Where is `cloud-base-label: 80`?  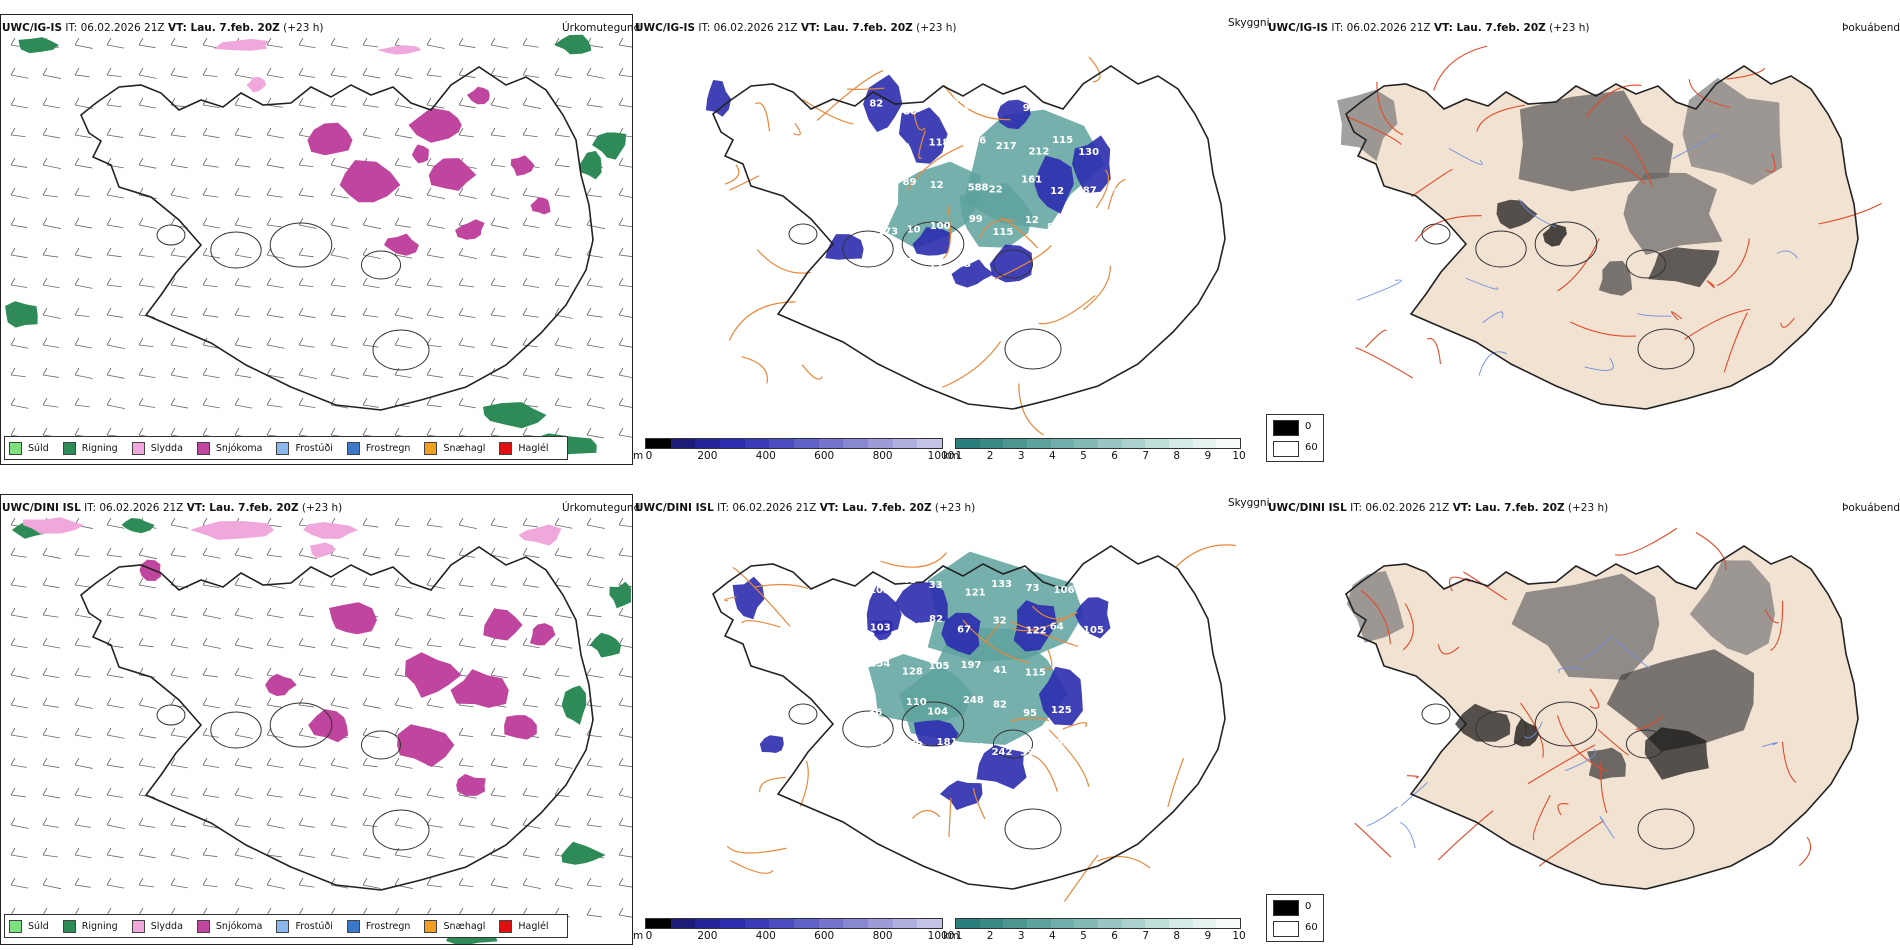
cloud-base-label: 80 is located at coordinates (910, 112).